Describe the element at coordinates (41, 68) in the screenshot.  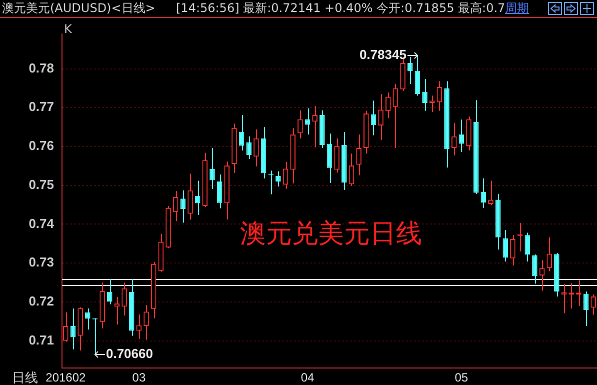
I see `y-tick-label: 0.78` at that location.